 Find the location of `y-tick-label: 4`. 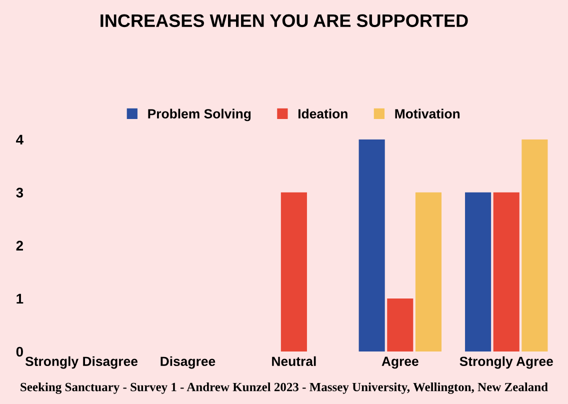

y-tick-label: 4 is located at coordinates (20, 139).